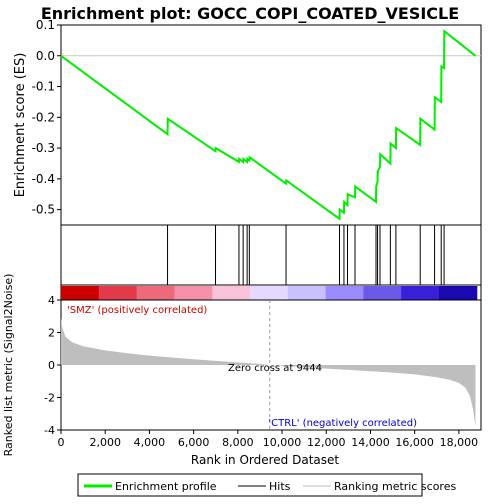 The width and height of the screenshot is (500, 504). What do you see at coordinates (370, 442) in the screenshot?
I see `x-tick-label: 14,000` at bounding box center [370, 442].